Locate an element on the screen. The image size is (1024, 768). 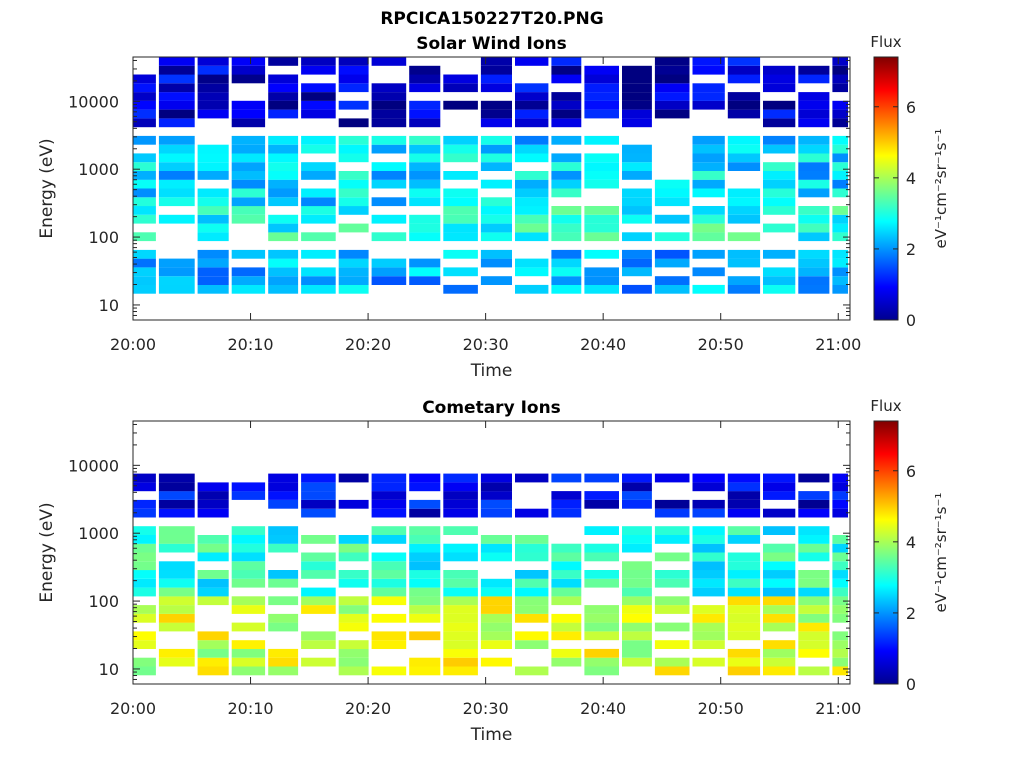
colorbar-tick-label: 4 is located at coordinates (911, 178).